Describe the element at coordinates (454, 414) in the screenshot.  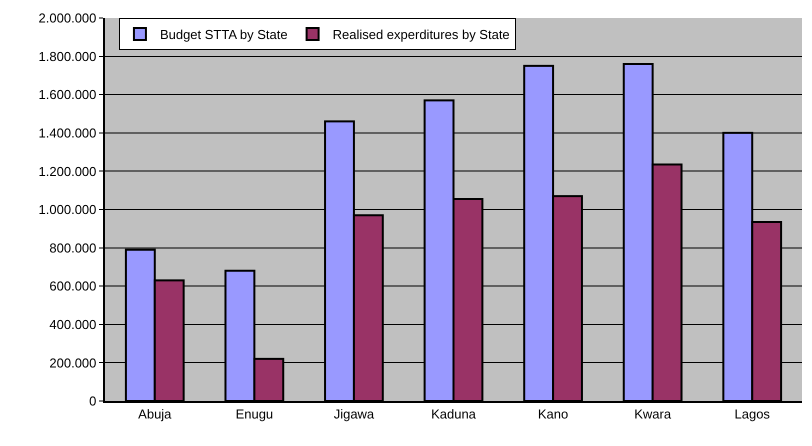
I see `x-tick-label: Kaduna` at that location.